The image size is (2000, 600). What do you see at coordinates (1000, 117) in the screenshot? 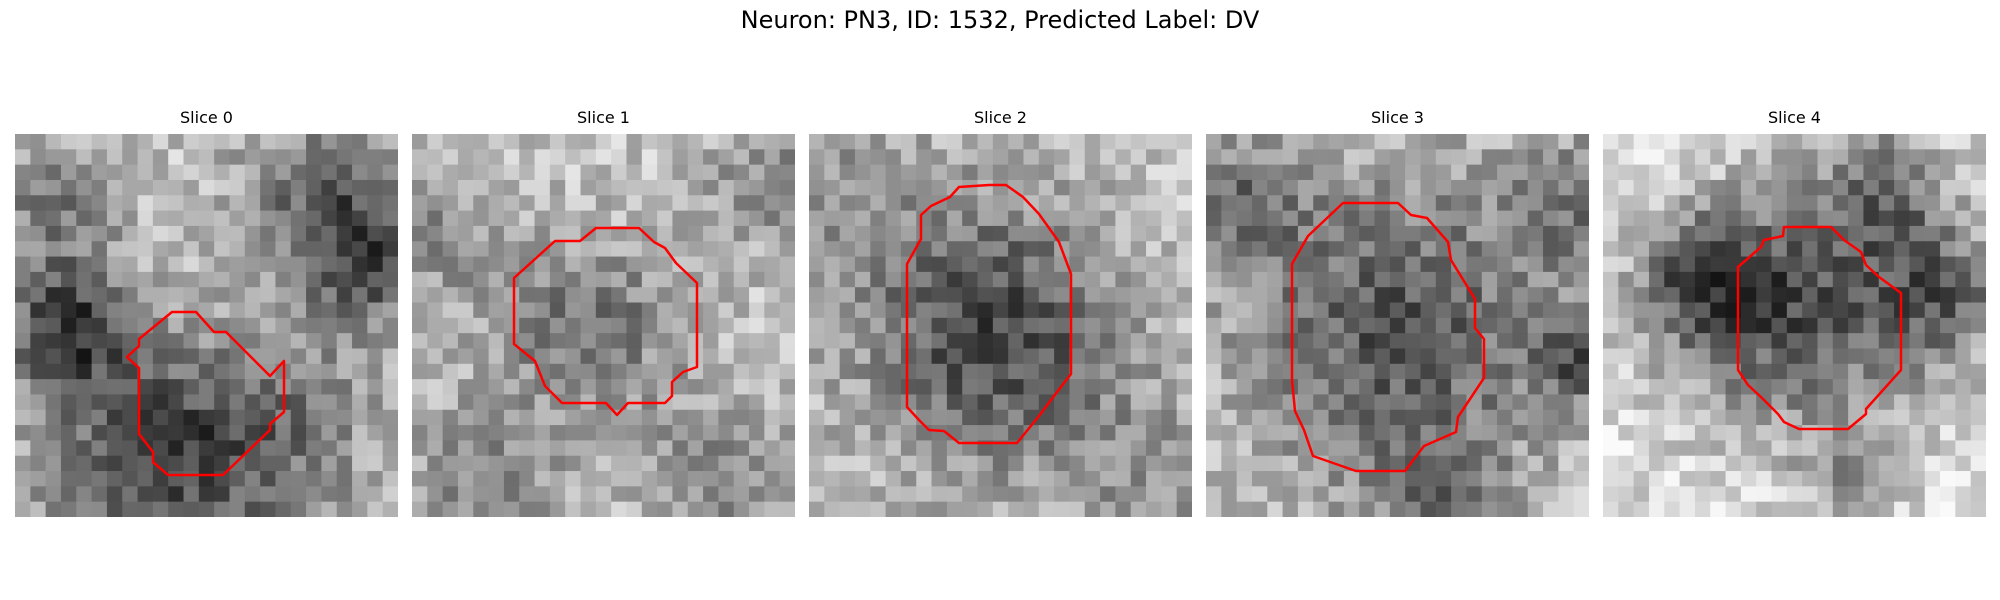
I see `slice-title-2: Slice 2` at bounding box center [1000, 117].